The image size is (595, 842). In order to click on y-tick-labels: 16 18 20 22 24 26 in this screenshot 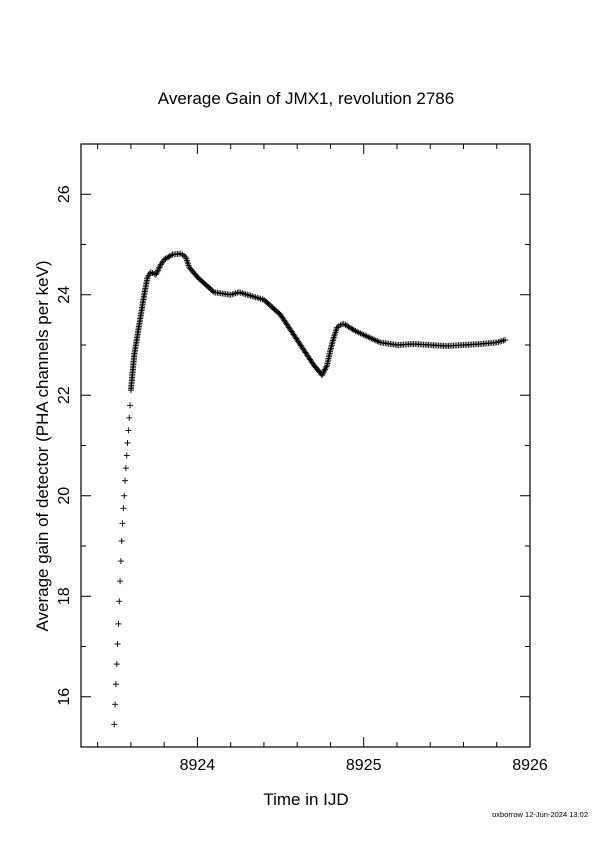, I will do `click(64, 445)`.